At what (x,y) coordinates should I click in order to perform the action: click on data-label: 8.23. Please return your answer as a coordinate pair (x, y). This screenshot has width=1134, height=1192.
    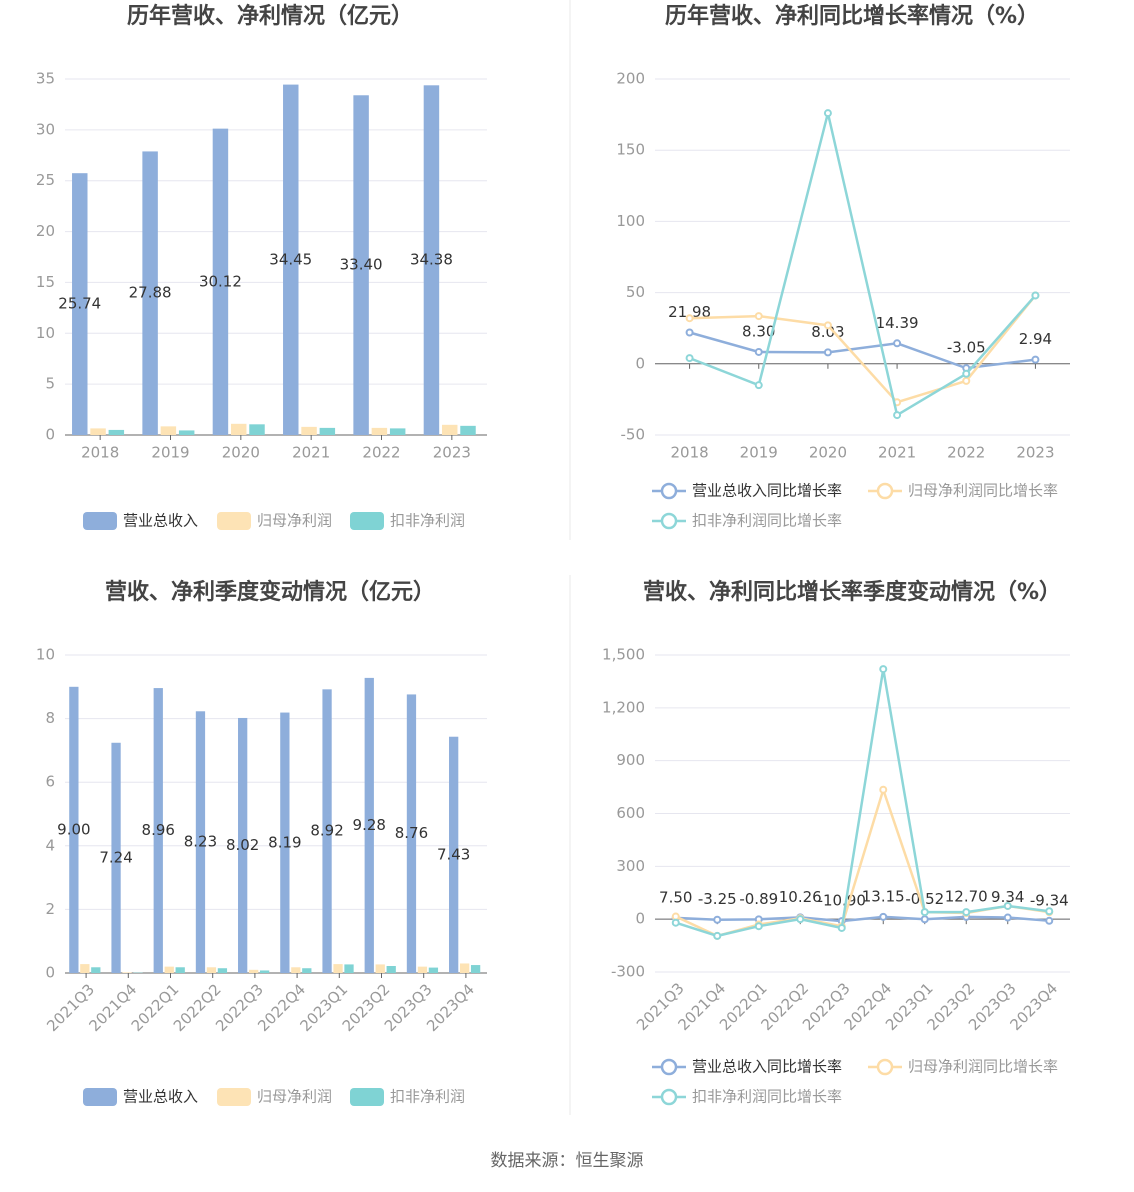
    Looking at the image, I should click on (200, 842).